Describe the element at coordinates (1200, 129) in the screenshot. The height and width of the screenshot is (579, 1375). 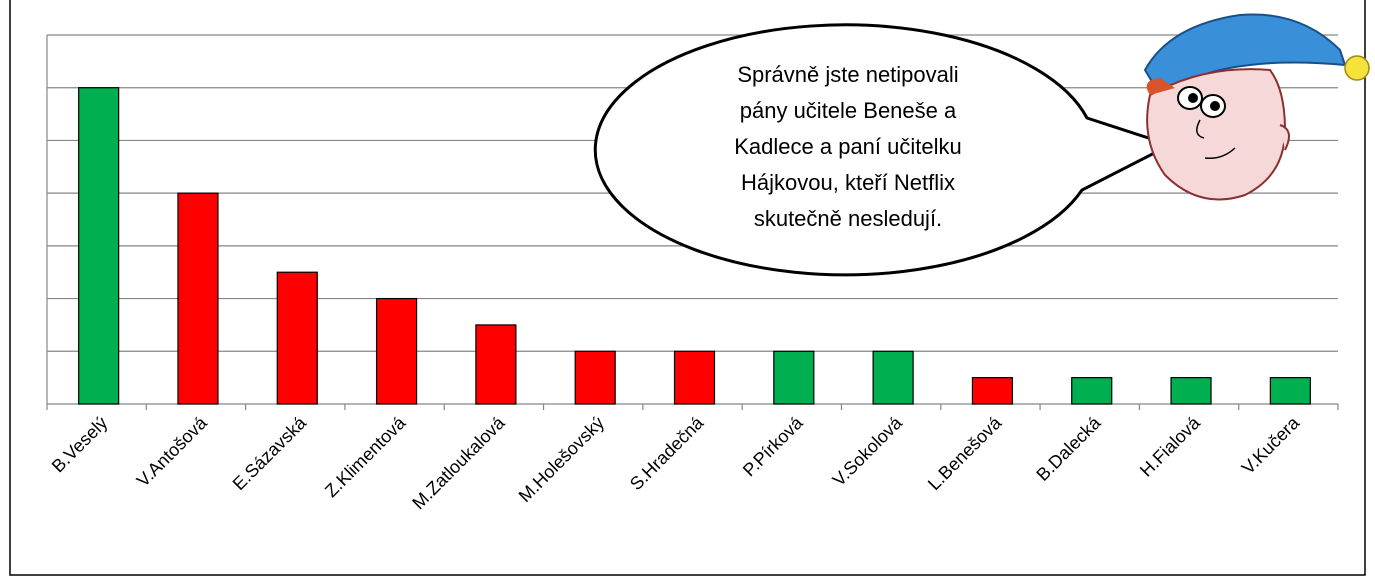
I see `nose` at that location.